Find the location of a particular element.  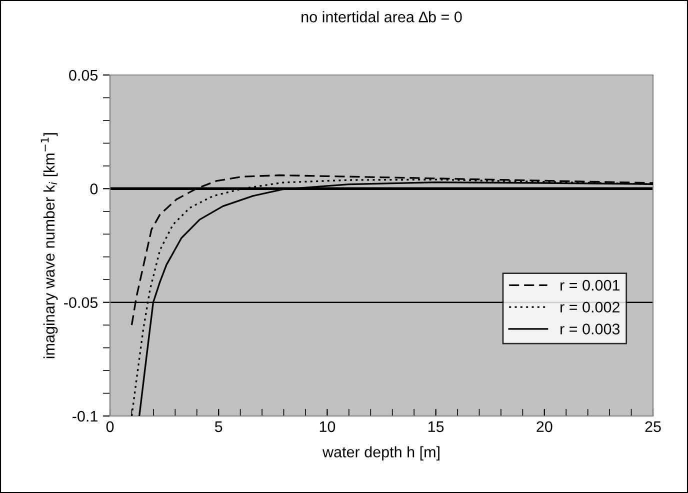

legend-label: r = 0.001 is located at coordinates (590, 285).